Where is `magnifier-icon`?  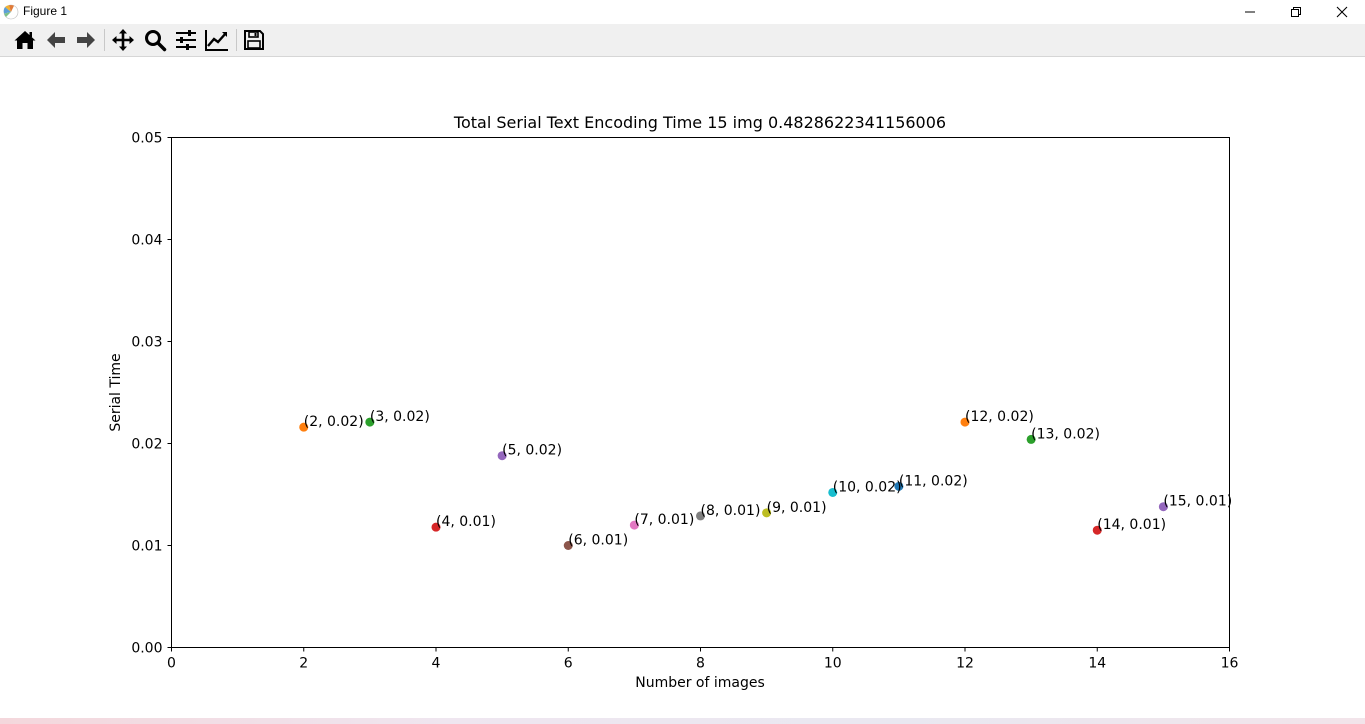
magnifier-icon is located at coordinates (156, 41).